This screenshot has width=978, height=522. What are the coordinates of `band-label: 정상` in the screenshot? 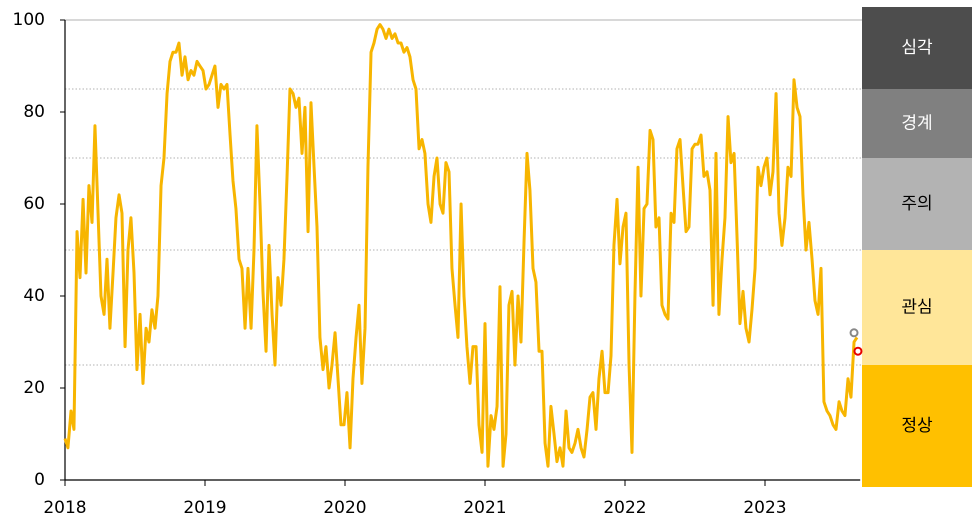 It's located at (917, 426).